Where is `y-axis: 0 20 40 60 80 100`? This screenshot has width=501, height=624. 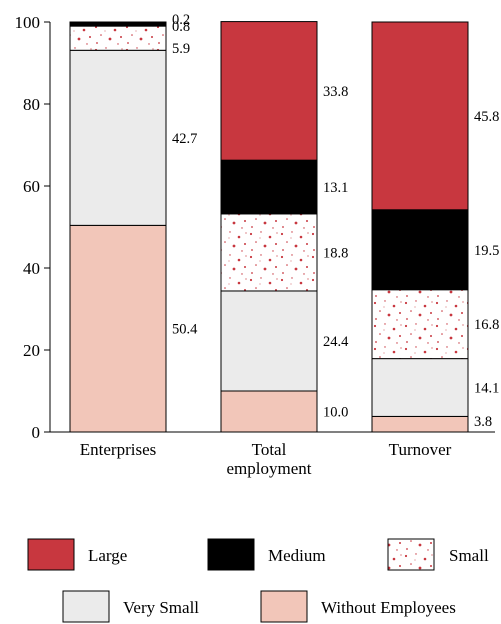
y-axis: 0 20 40 60 80 100 is located at coordinates (33, 227).